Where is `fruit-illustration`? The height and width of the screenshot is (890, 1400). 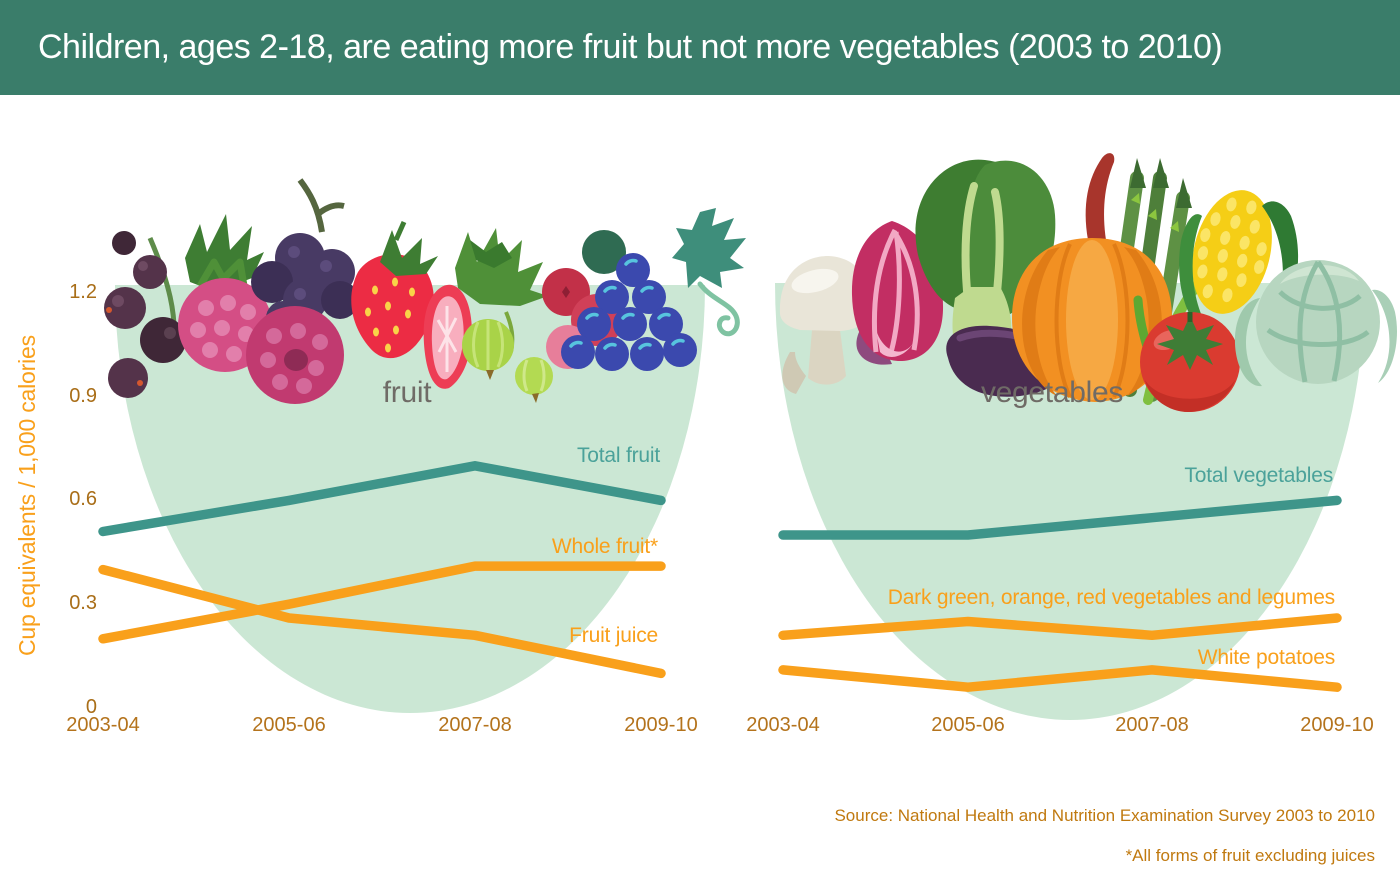 fruit-illustration is located at coordinates (425, 291).